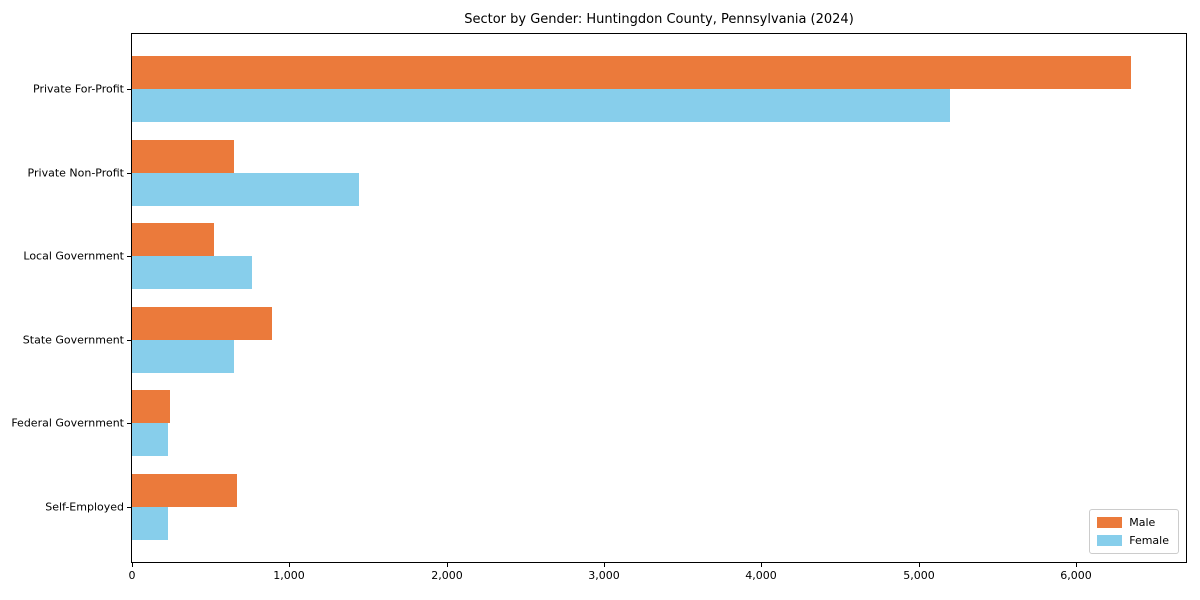 The height and width of the screenshot is (600, 1200). What do you see at coordinates (78, 89) in the screenshot?
I see `y-tick-label-0: Private For-Profit` at bounding box center [78, 89].